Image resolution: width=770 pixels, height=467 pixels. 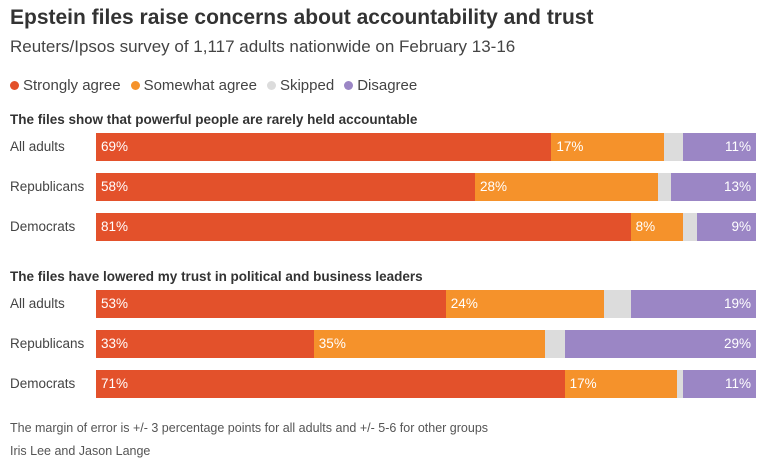 I want to click on data-label-strongly-agree: 33%, so click(x=115, y=343).